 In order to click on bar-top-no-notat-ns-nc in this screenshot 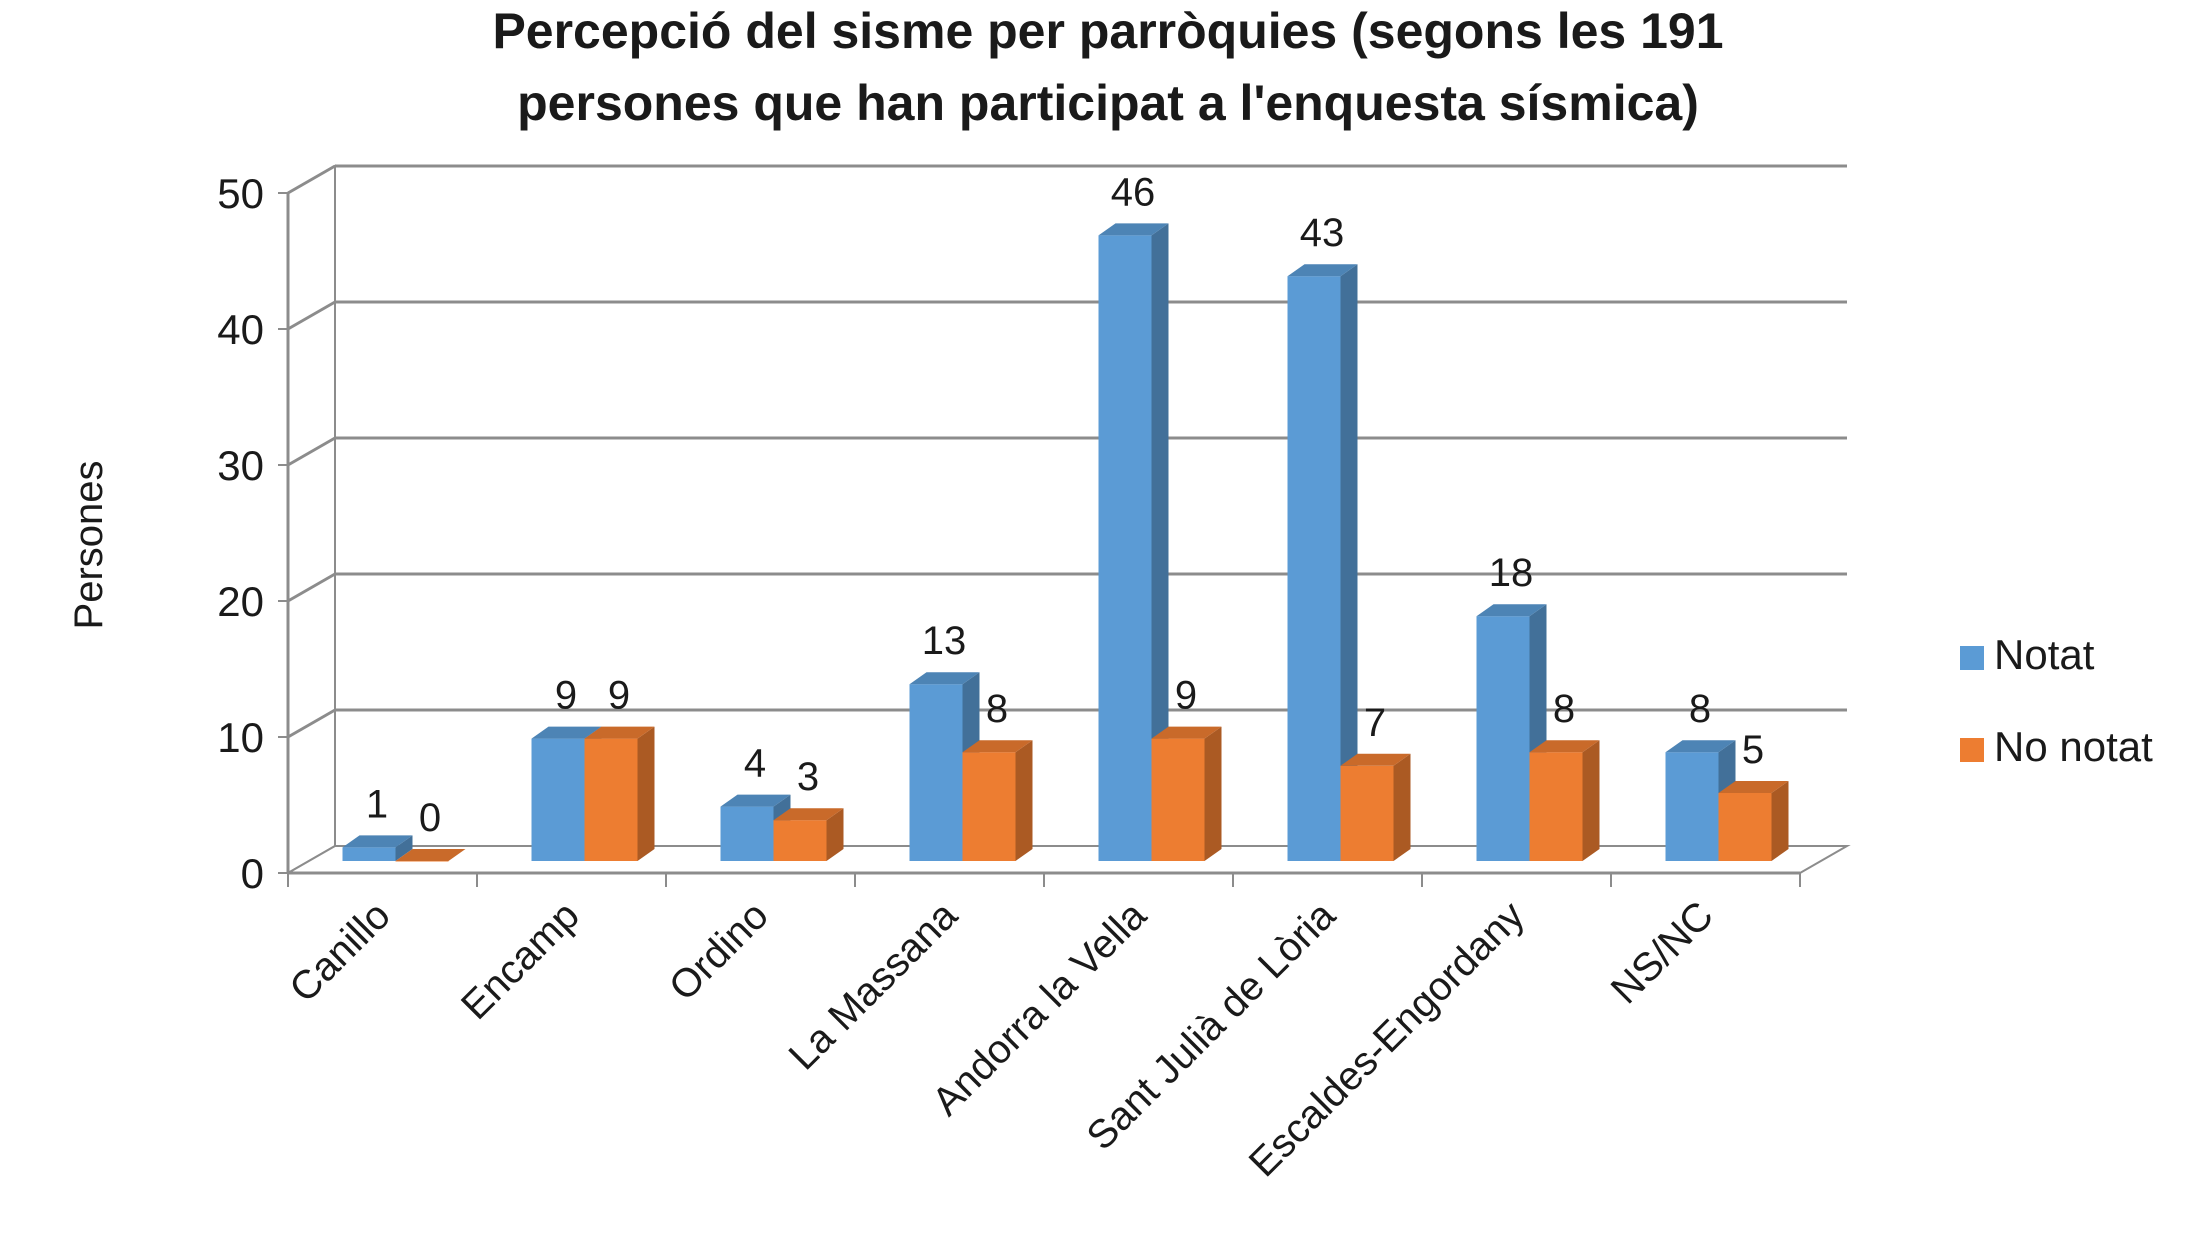, I will do `click(1753, 787)`.